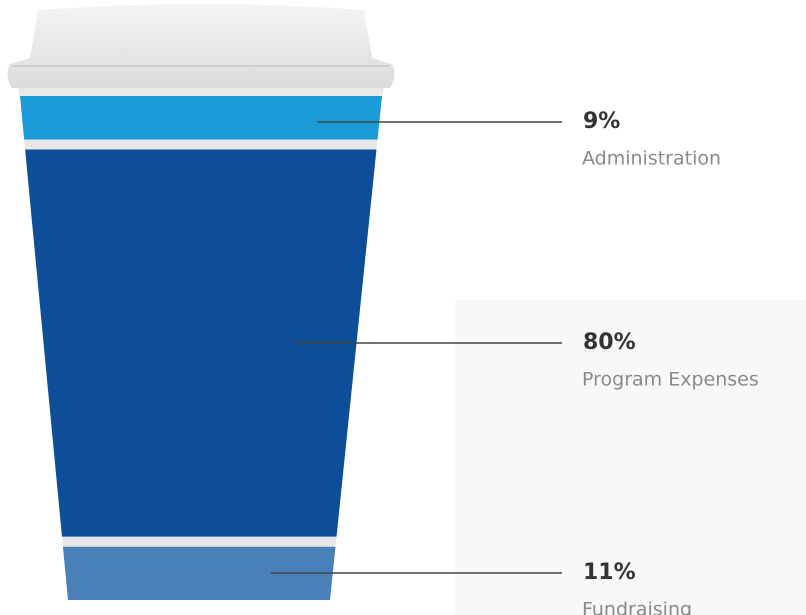  Describe the element at coordinates (637, 607) in the screenshot. I see `category-label: Fundraising` at that location.